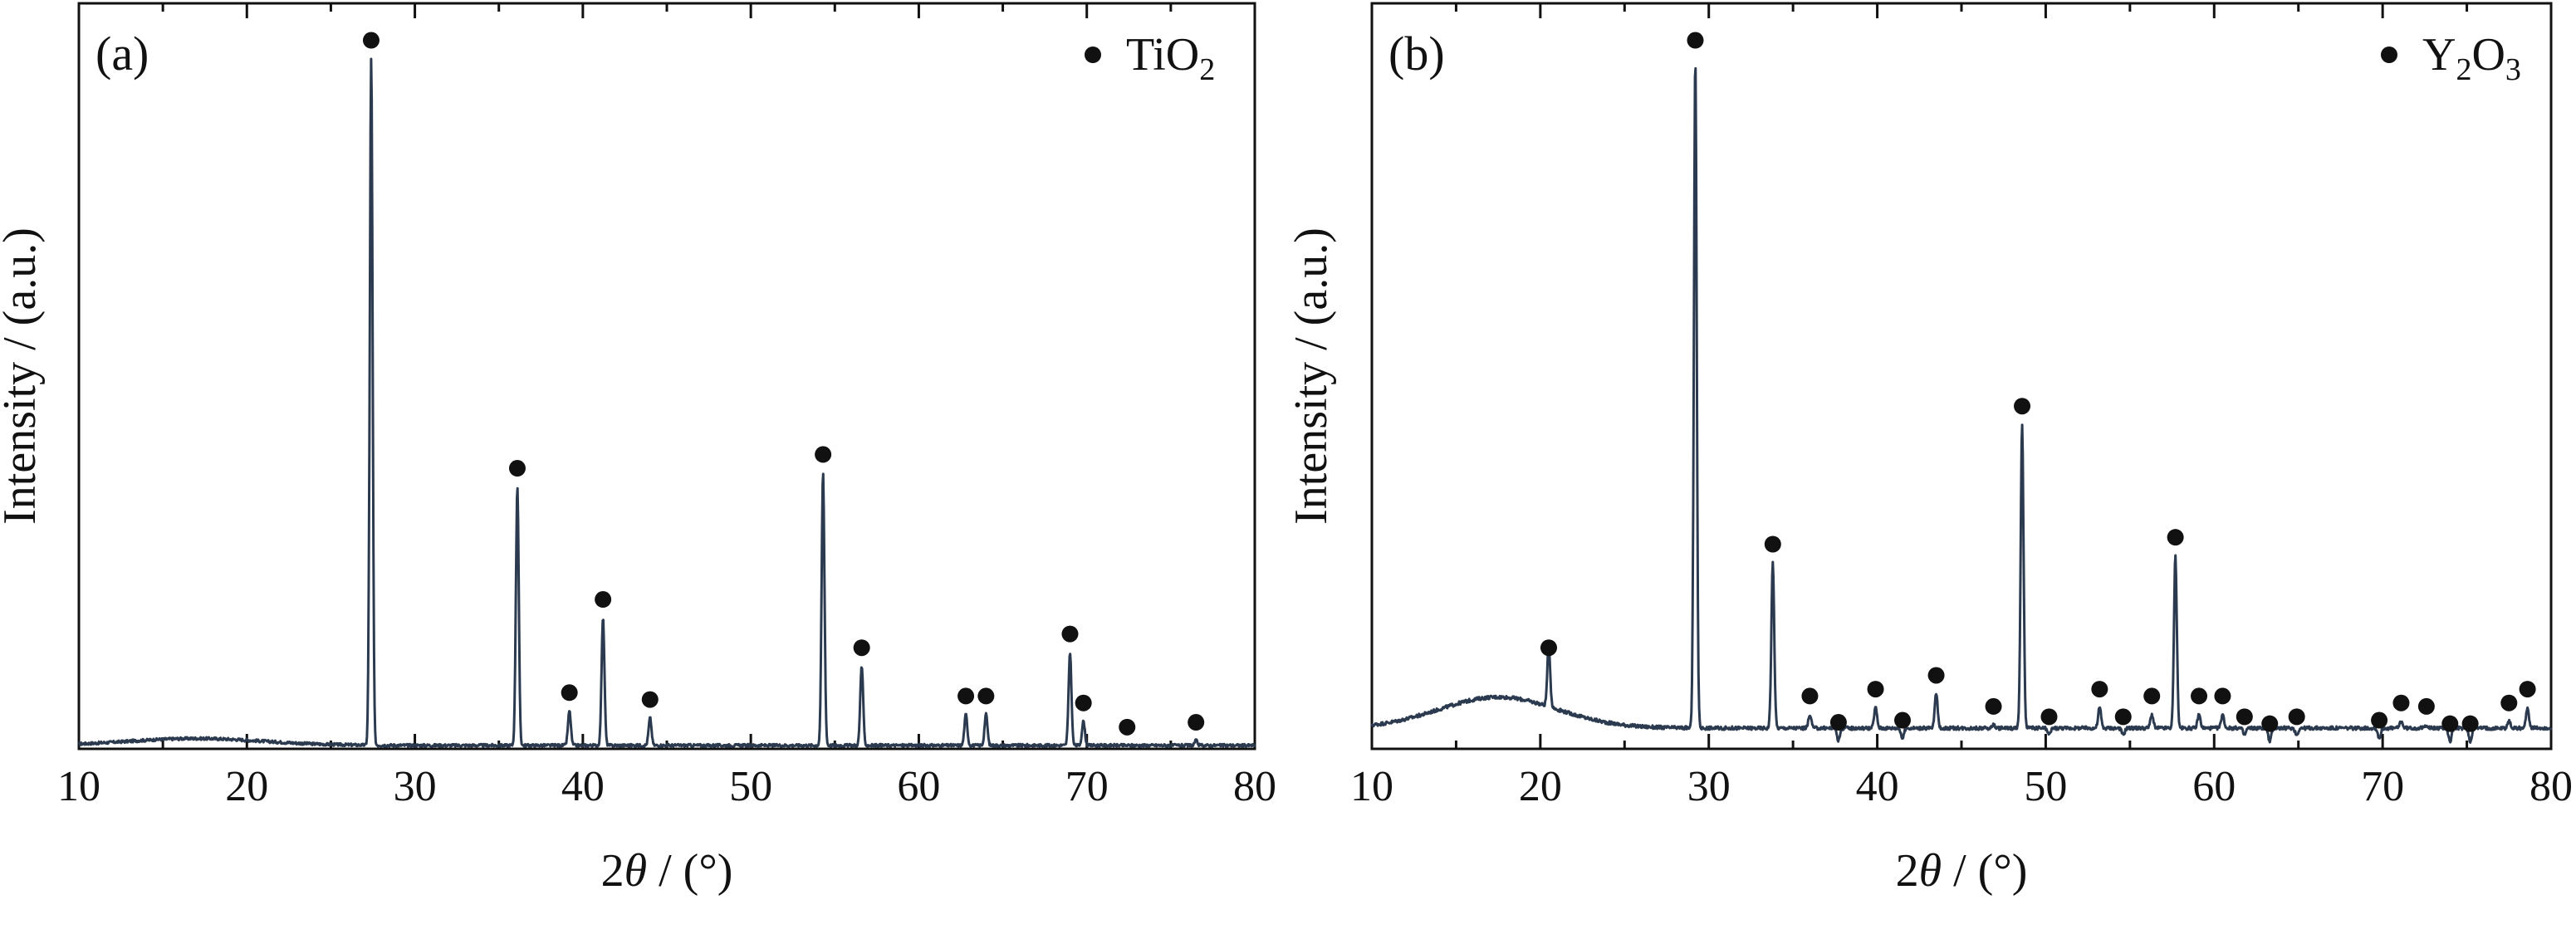  I want to click on legend-label: TiO2, so click(1170, 58).